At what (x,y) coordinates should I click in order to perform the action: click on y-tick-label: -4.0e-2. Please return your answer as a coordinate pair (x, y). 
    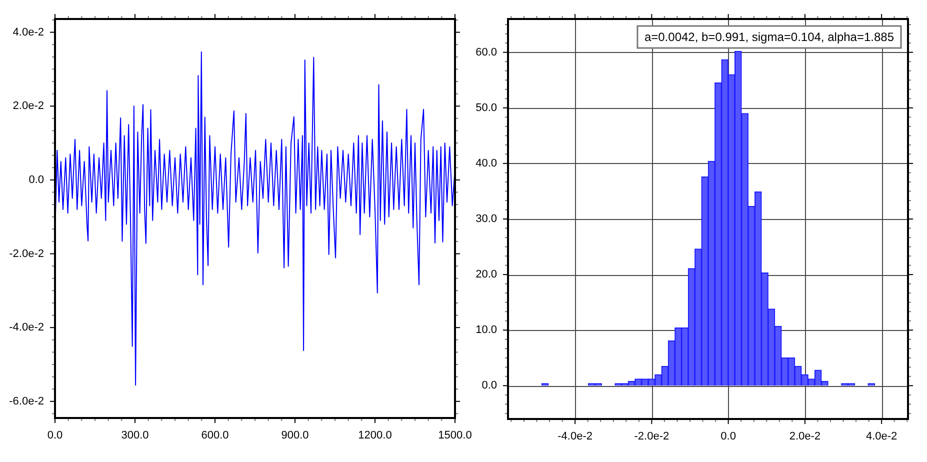
    Looking at the image, I should click on (26, 328).